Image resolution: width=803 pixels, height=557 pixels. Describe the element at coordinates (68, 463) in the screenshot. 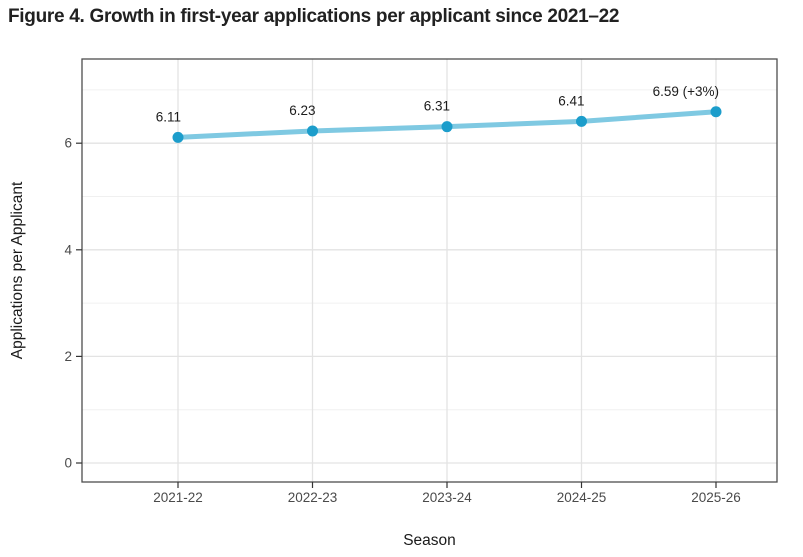

I see `y-tick-label: 0` at that location.